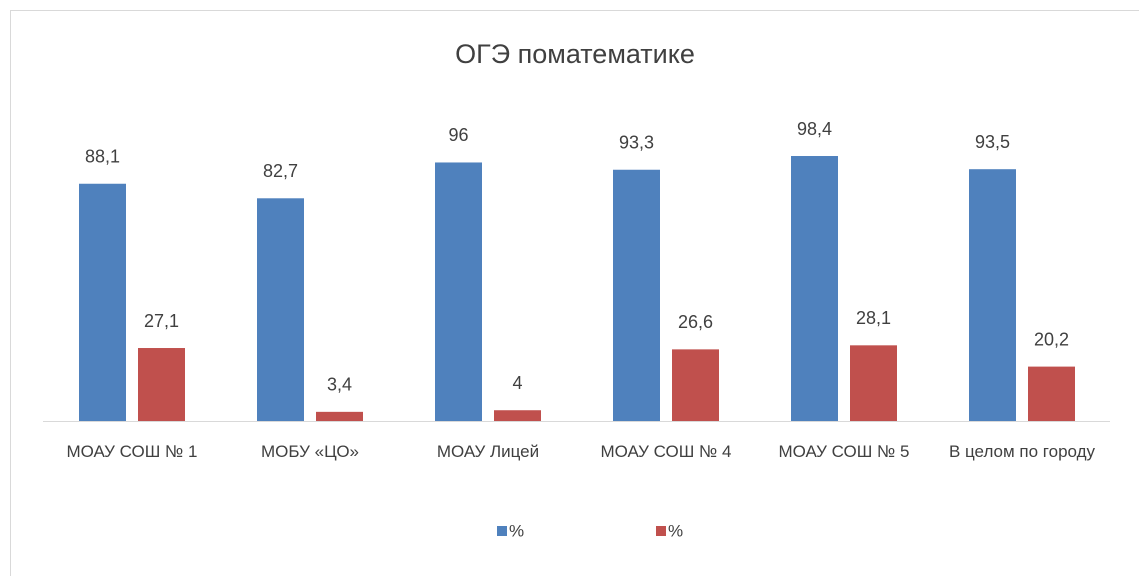  I want to click on data-label: 4, so click(517, 383).